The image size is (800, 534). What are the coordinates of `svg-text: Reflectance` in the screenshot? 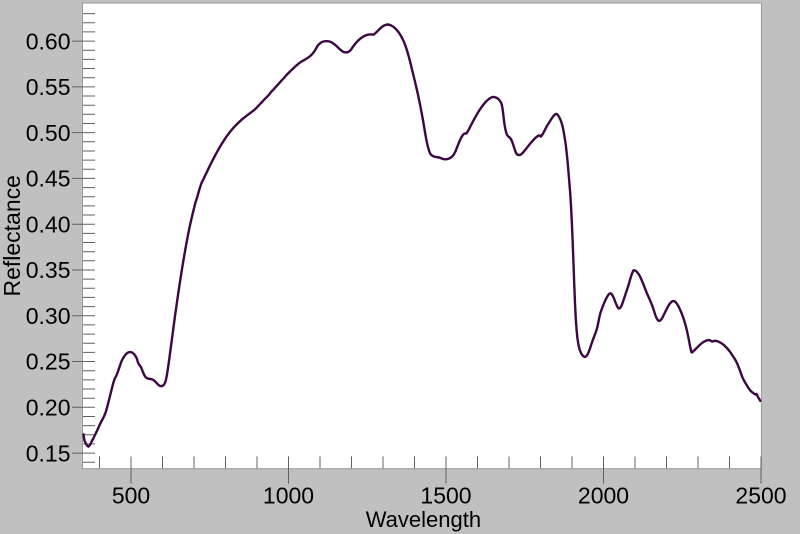 It's located at (12, 235).